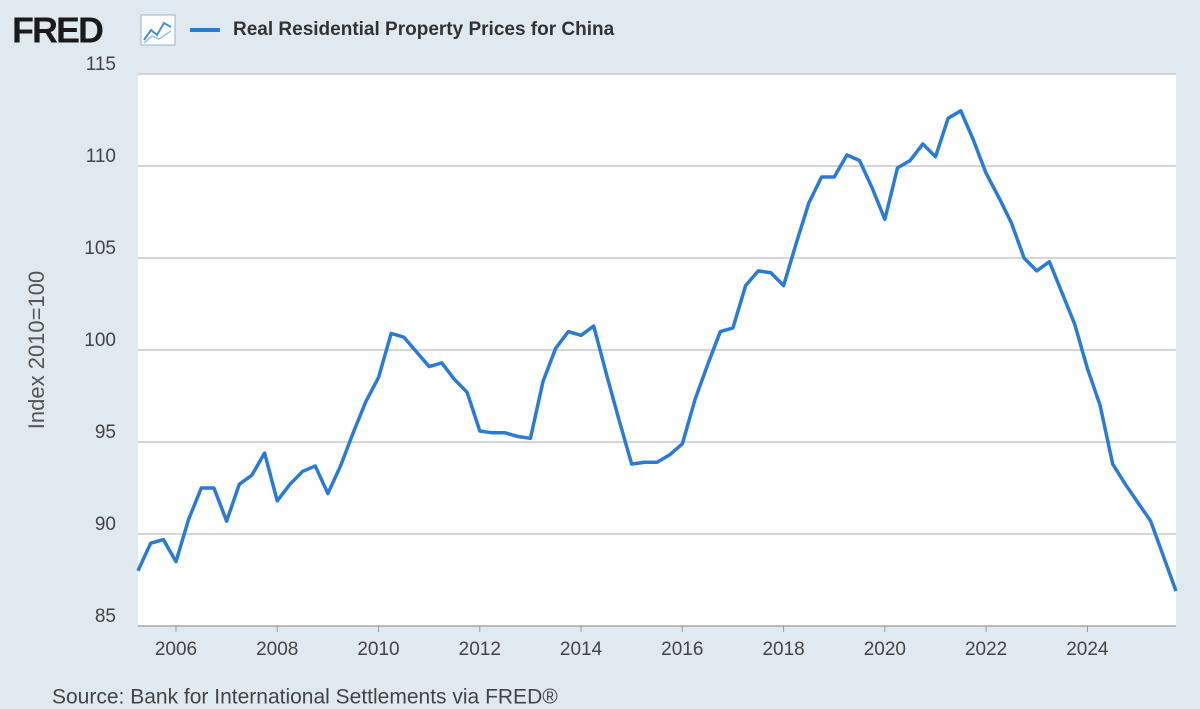 Image resolution: width=1200 pixels, height=709 pixels. What do you see at coordinates (100, 248) in the screenshot?
I see `y-tick-label: 105` at bounding box center [100, 248].